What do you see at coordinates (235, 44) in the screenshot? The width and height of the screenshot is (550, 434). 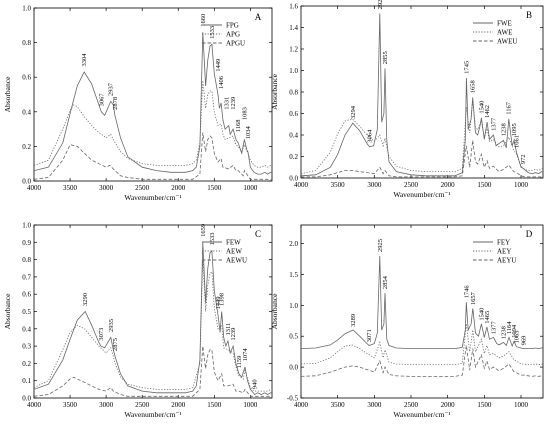 I see `legend-label: APGU` at bounding box center [235, 44].